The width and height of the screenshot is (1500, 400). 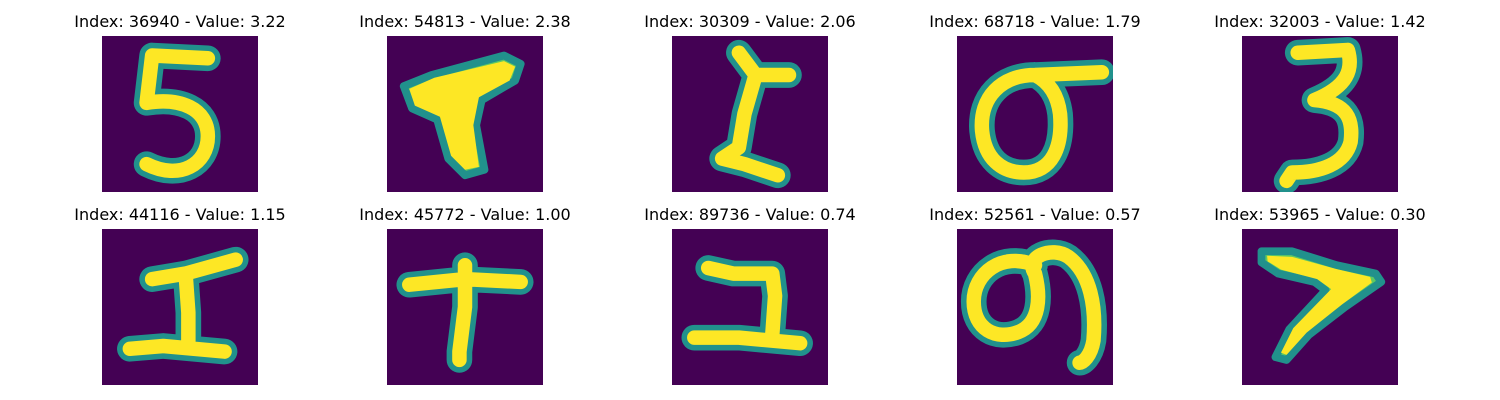 What do you see at coordinates (1035, 214) in the screenshot?
I see `panel-title: Index: 52561 - Value: 0.57` at bounding box center [1035, 214].